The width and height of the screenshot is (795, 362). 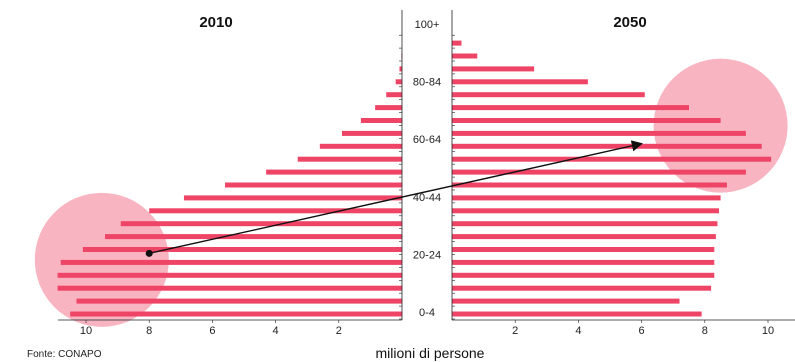 What do you see at coordinates (642, 331) in the screenshot?
I see `x-tick-label-2050: 6` at bounding box center [642, 331].